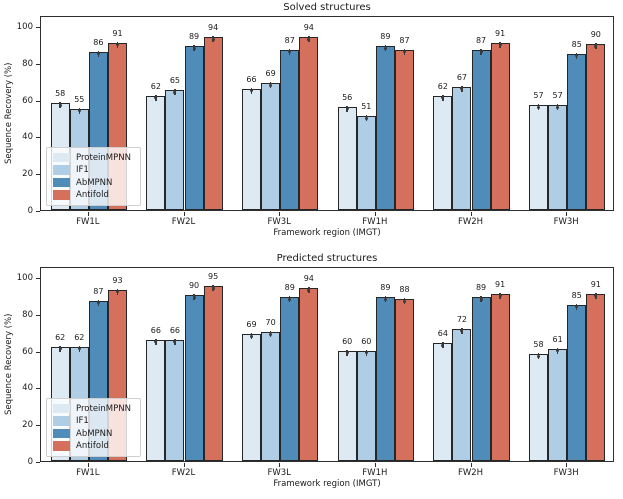  I want to click on x-tick-label: FW3H, so click(566, 473).